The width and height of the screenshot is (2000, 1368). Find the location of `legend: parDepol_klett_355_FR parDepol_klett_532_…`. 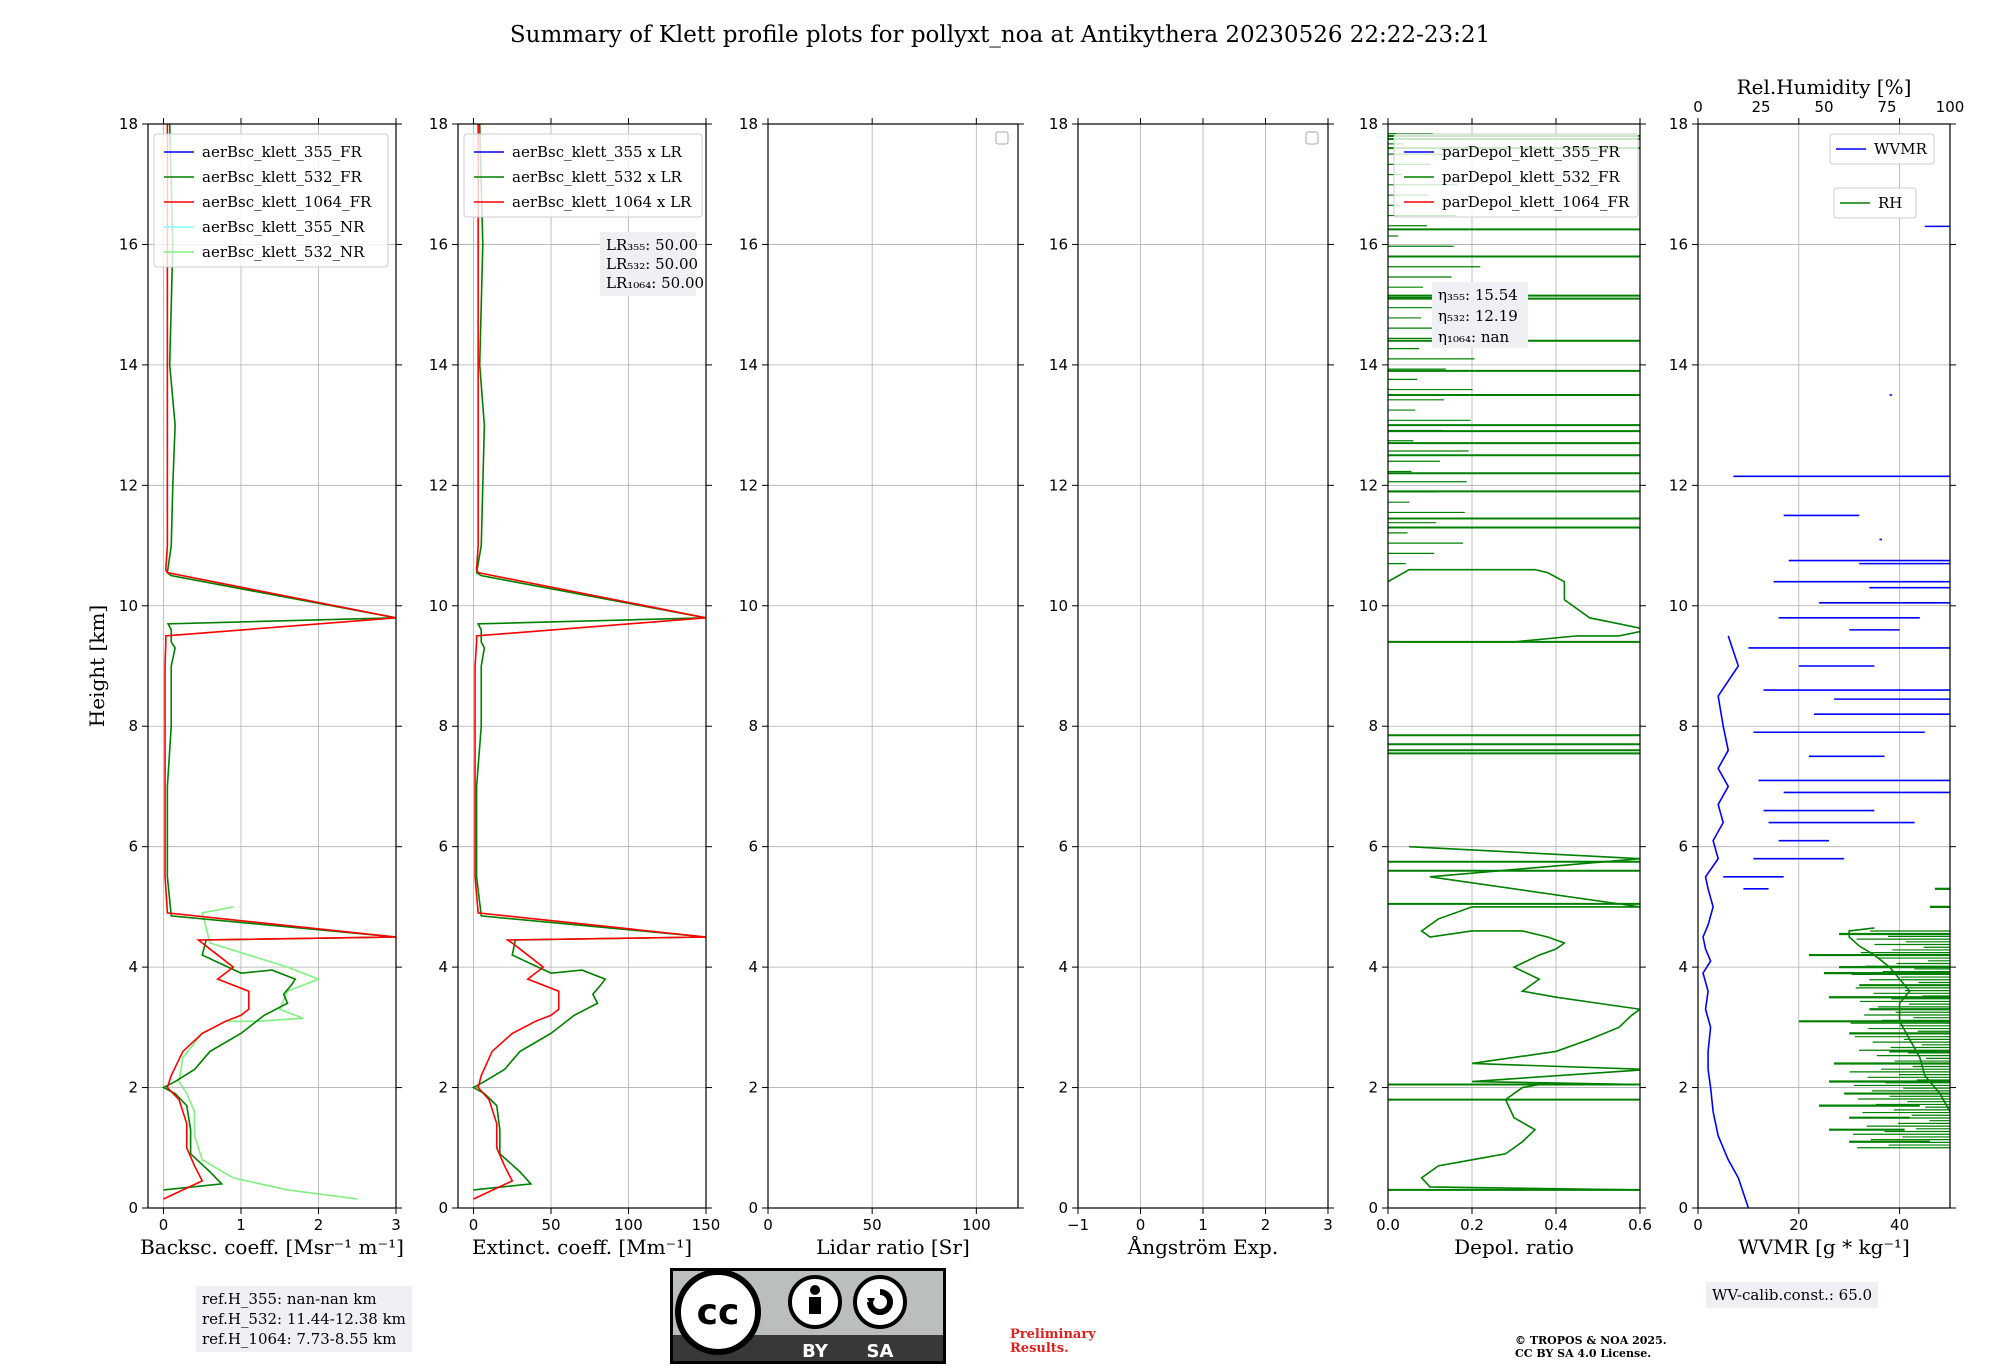

legend: parDepol_klett_355_FR parDepol_klett_532_… is located at coordinates (1516, 175).